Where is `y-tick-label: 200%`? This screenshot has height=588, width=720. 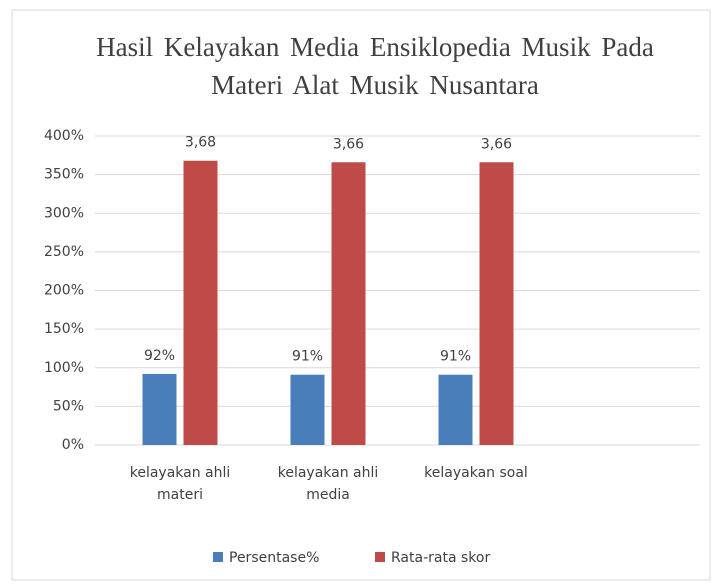 y-tick-label: 200% is located at coordinates (64, 291).